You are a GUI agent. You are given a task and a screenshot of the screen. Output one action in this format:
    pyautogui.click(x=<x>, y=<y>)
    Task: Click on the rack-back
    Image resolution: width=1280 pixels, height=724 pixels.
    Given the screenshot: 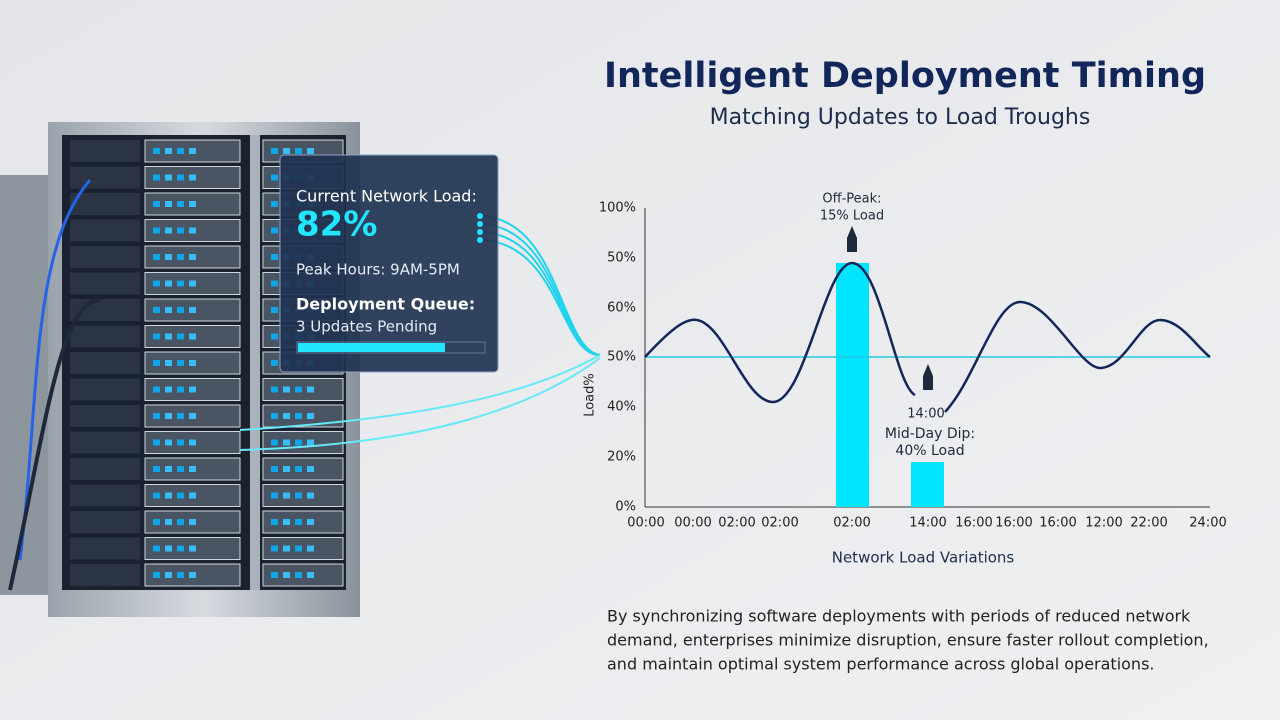 What is the action you would take?
    pyautogui.click(x=25, y=385)
    